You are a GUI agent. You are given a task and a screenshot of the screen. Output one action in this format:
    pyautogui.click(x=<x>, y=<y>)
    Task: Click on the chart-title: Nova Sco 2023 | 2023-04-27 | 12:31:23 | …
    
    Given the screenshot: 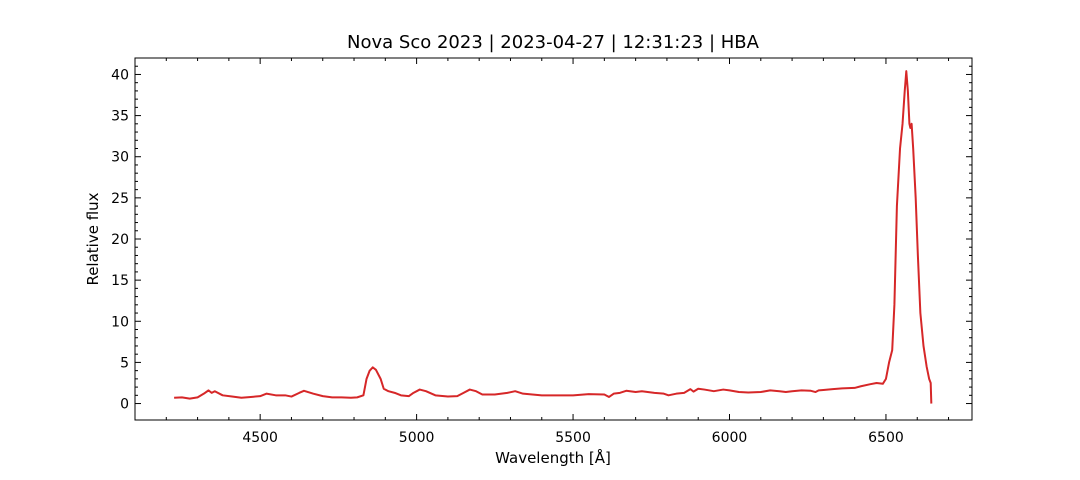 What is the action you would take?
    pyautogui.click(x=553, y=42)
    